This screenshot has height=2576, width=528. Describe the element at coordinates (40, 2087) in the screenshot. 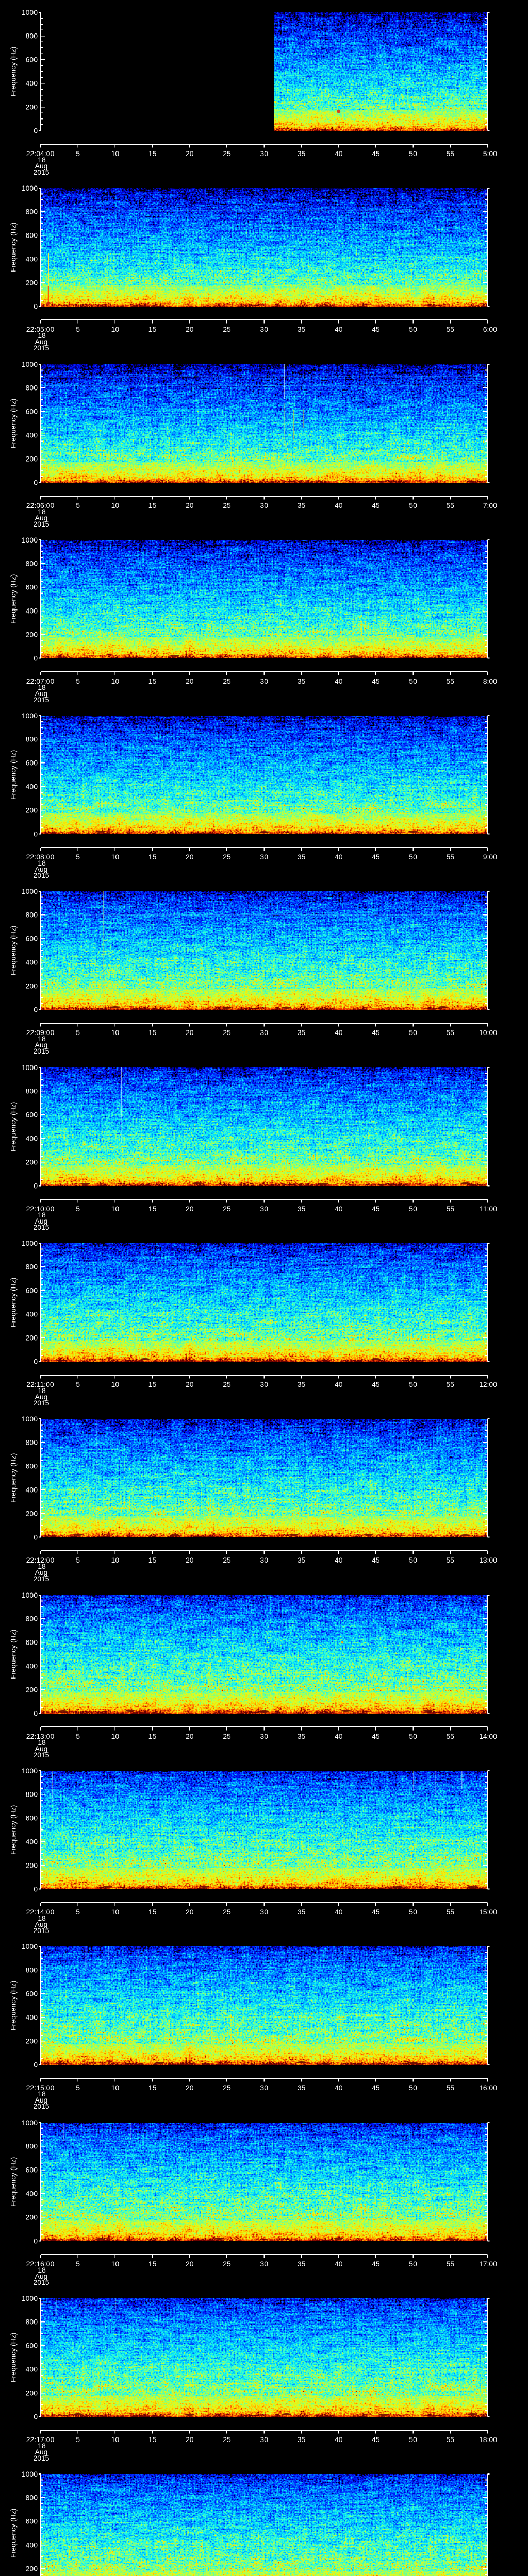

I see `svg-text: 22:15:00` at that location.